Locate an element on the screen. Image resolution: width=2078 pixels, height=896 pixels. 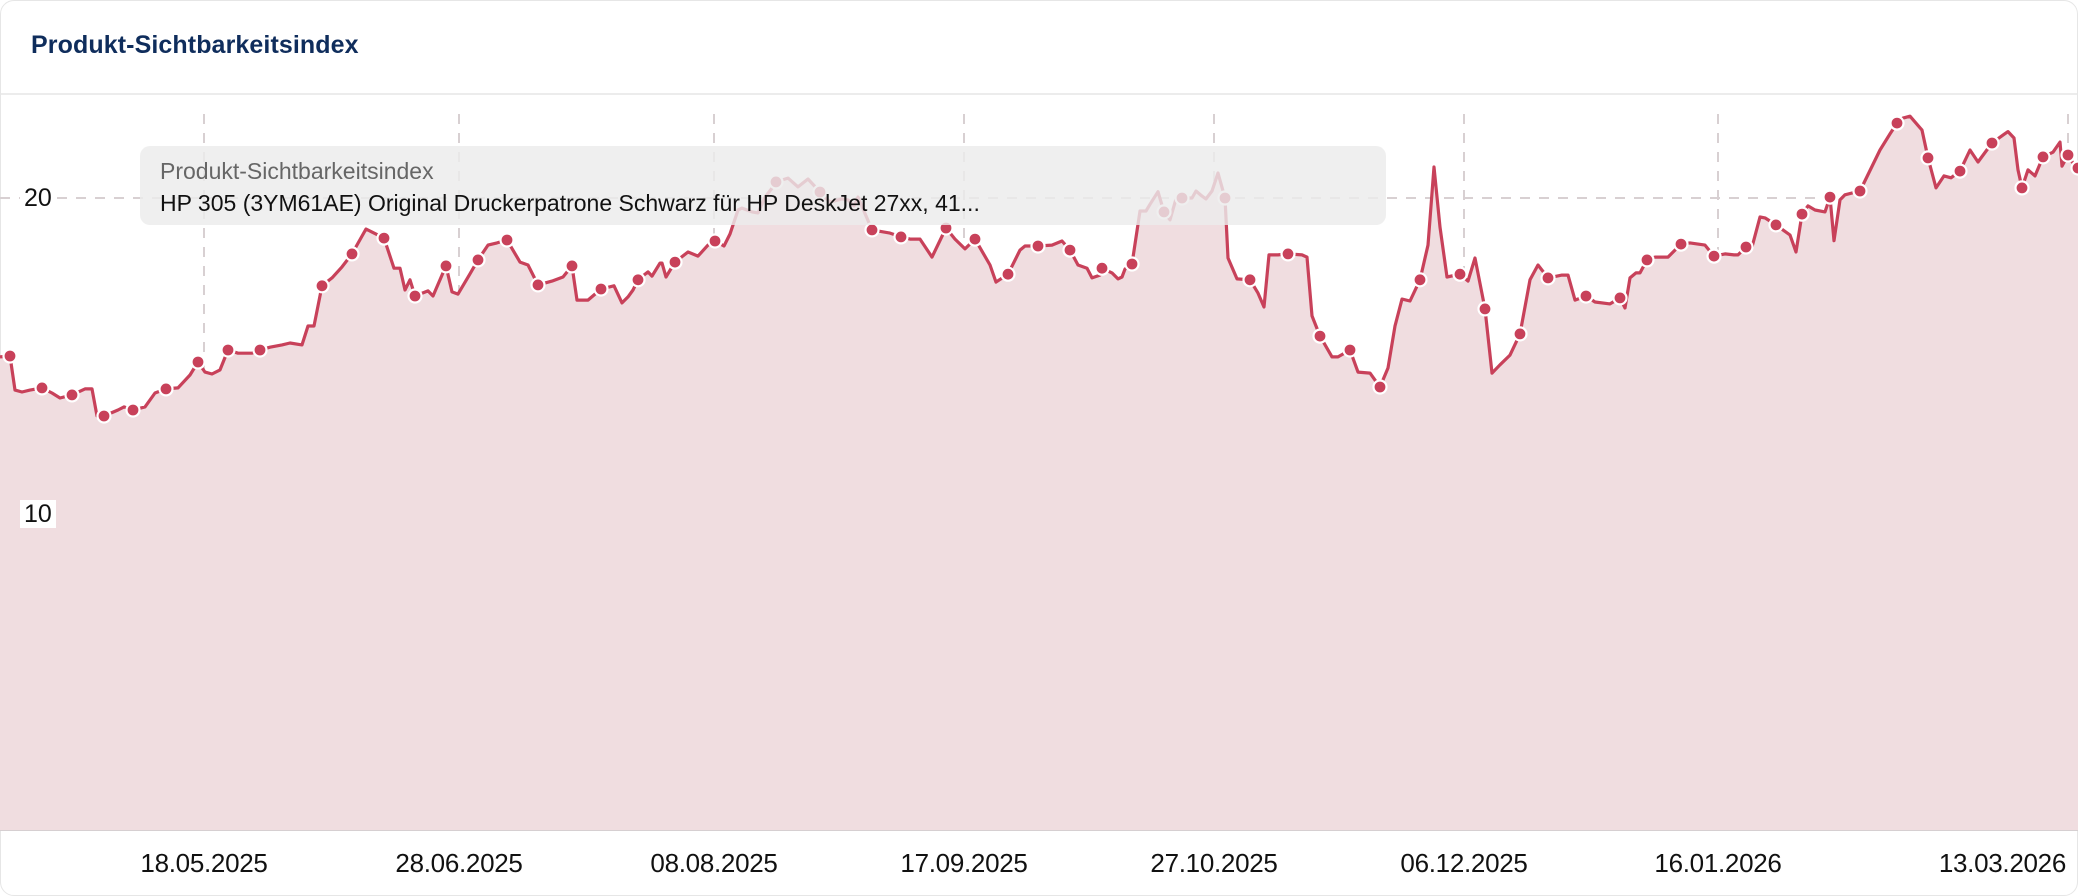
x-tick-label: 17.09.2025 is located at coordinates (964, 863).